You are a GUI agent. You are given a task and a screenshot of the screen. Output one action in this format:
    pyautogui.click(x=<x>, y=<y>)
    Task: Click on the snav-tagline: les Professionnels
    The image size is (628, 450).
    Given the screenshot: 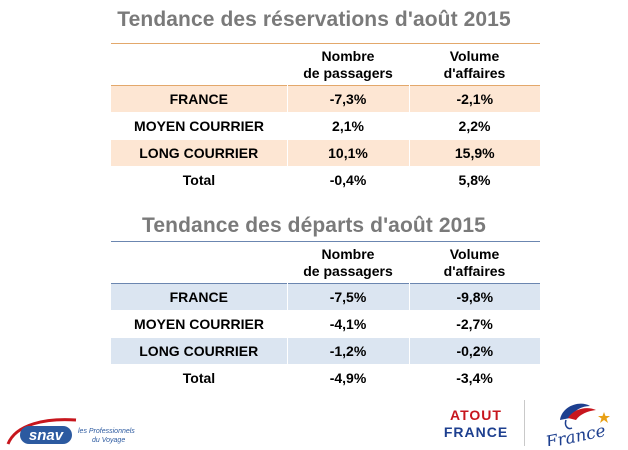 What is the action you would take?
    pyautogui.click(x=106, y=431)
    